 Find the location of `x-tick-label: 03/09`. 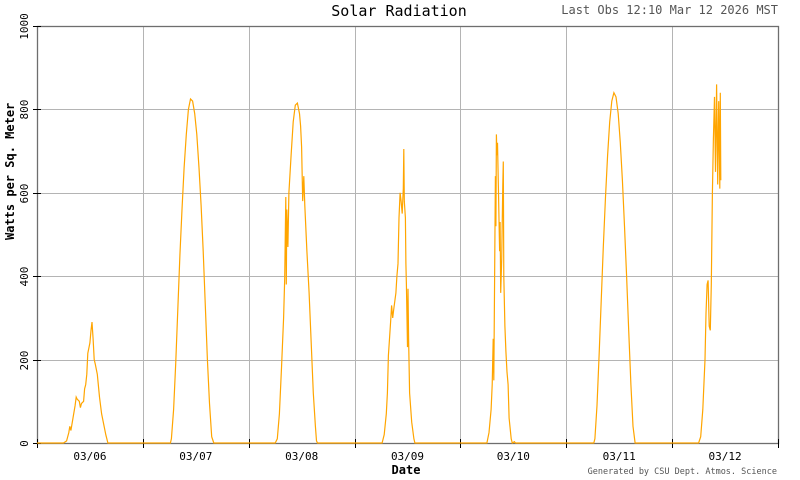

x-tick-label: 03/09 is located at coordinates (407, 456).